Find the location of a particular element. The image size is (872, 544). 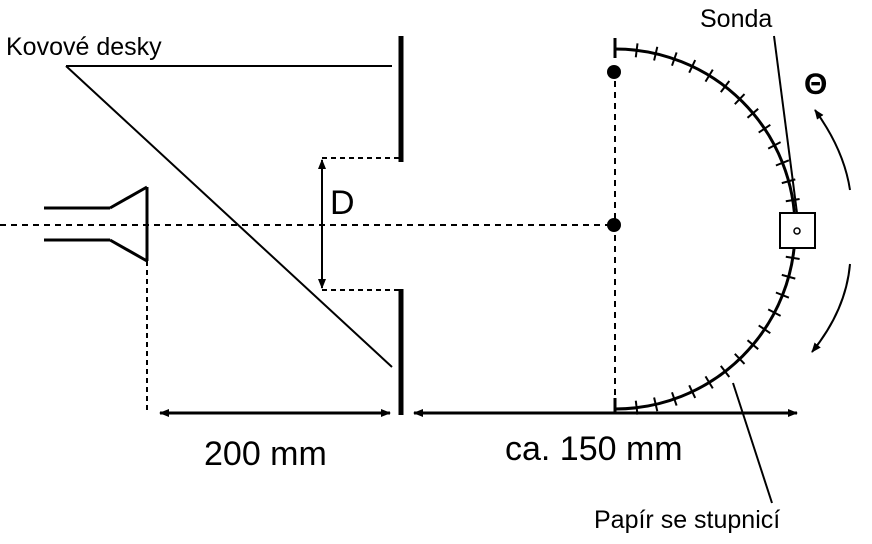

probe is located at coordinates (797, 230).